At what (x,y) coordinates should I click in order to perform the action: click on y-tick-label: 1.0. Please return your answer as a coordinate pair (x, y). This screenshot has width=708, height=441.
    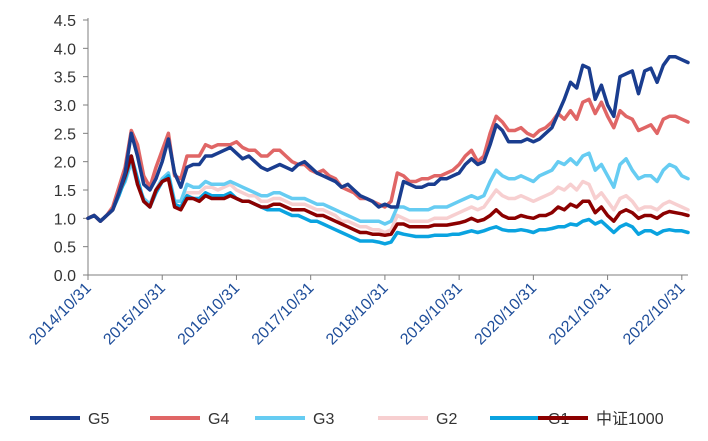
    Looking at the image, I should click on (65, 219).